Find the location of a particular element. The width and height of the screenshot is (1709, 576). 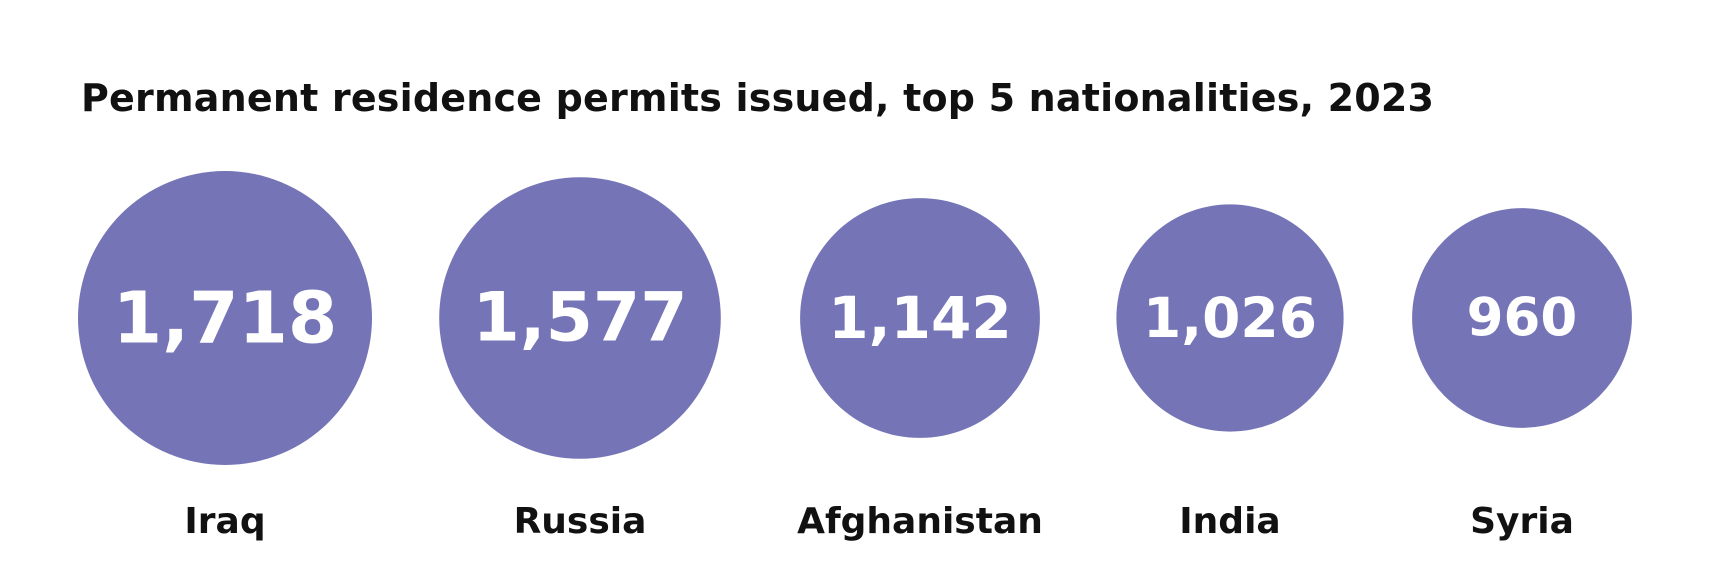

category-label-syria: Syria is located at coordinates (1522, 521).